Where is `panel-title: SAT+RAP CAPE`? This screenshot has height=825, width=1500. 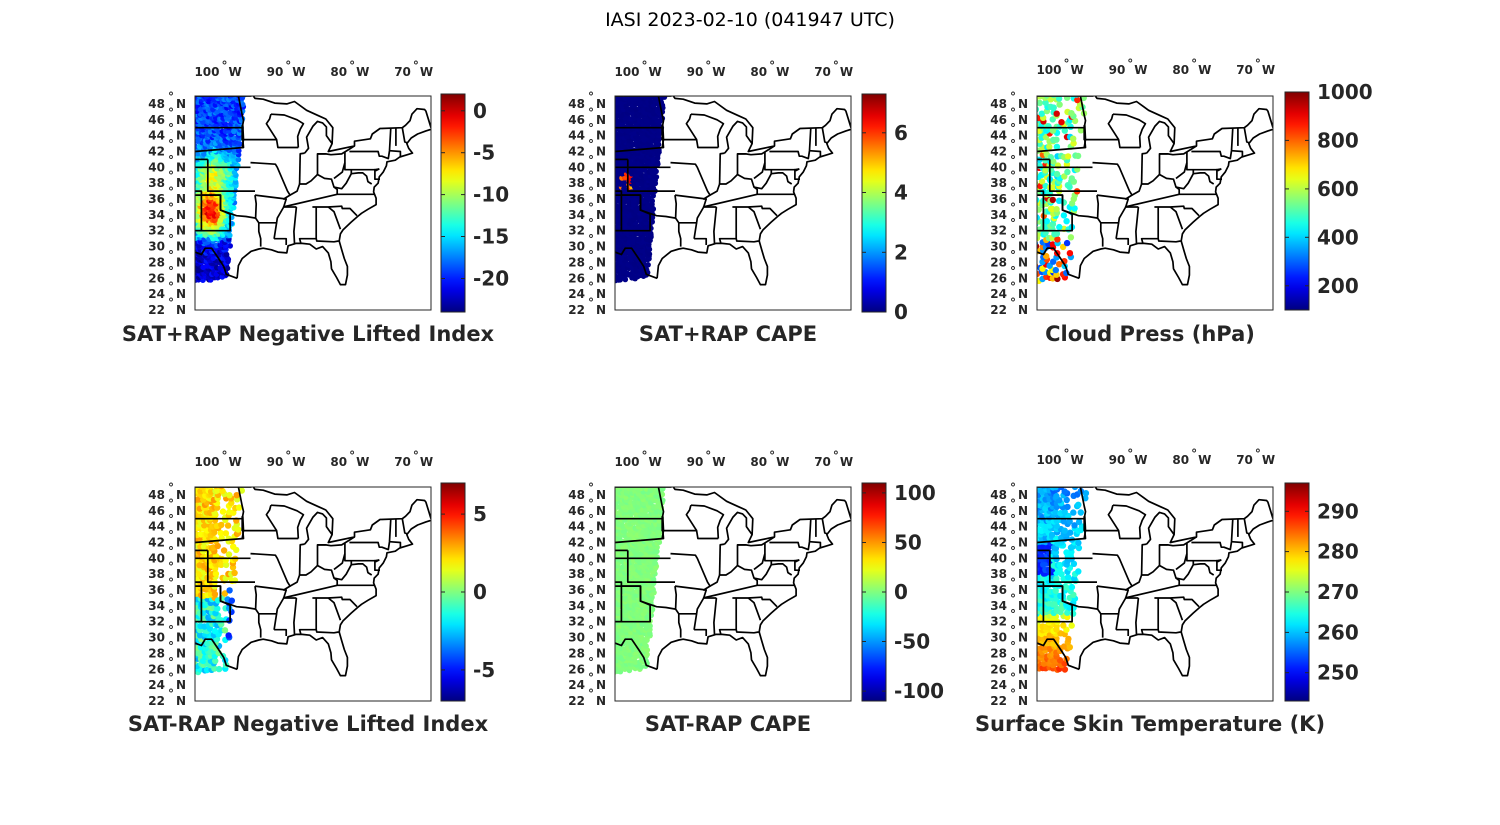
panel-title: SAT+RAP CAPE is located at coordinates (728, 334).